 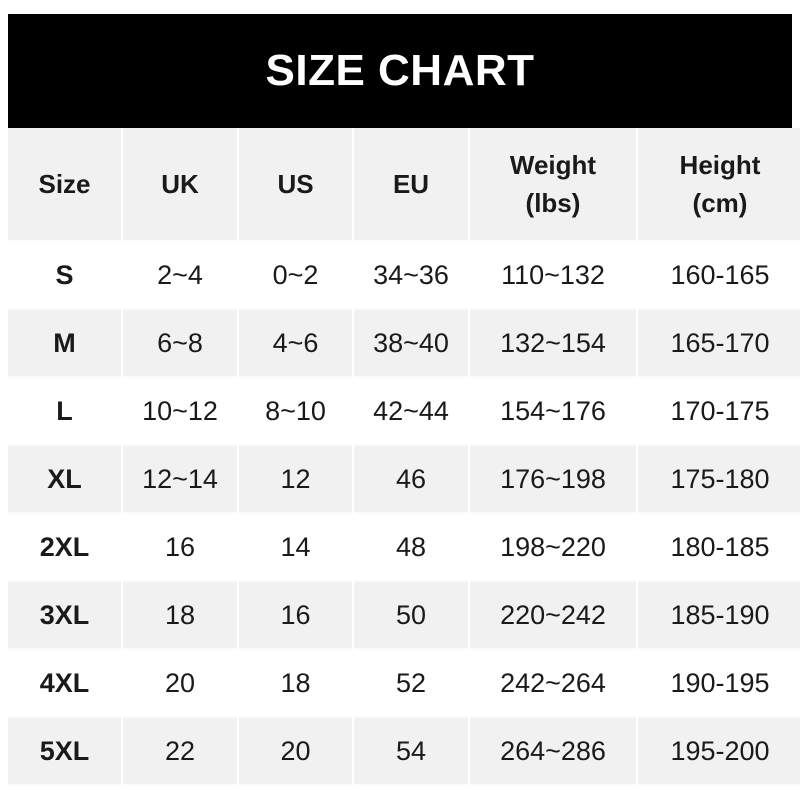 I want to click on cell-weight: 132~154, so click(x=553, y=343).